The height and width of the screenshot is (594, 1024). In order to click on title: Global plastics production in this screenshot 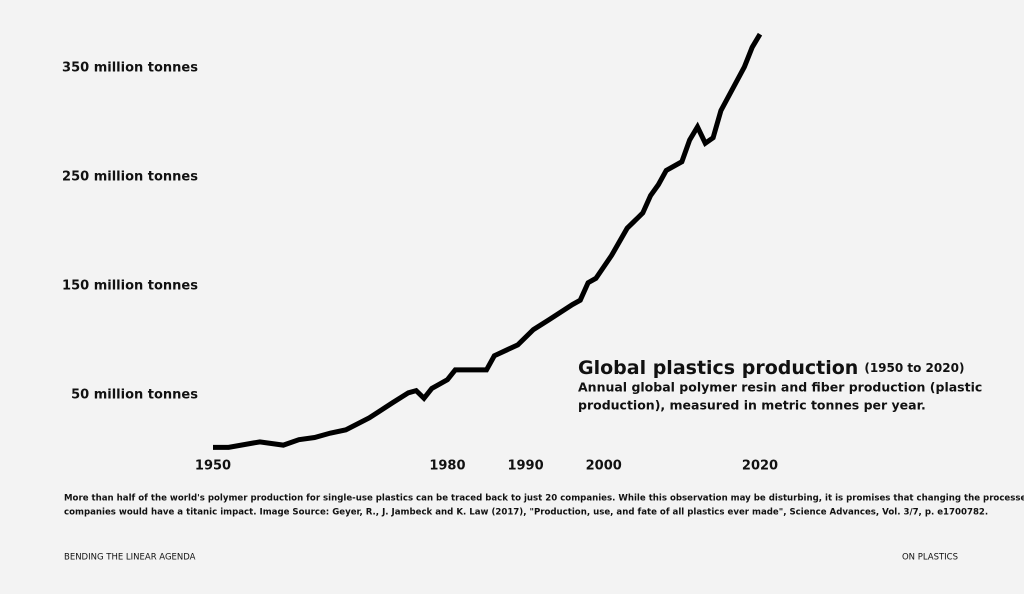, I will do `click(718, 368)`.